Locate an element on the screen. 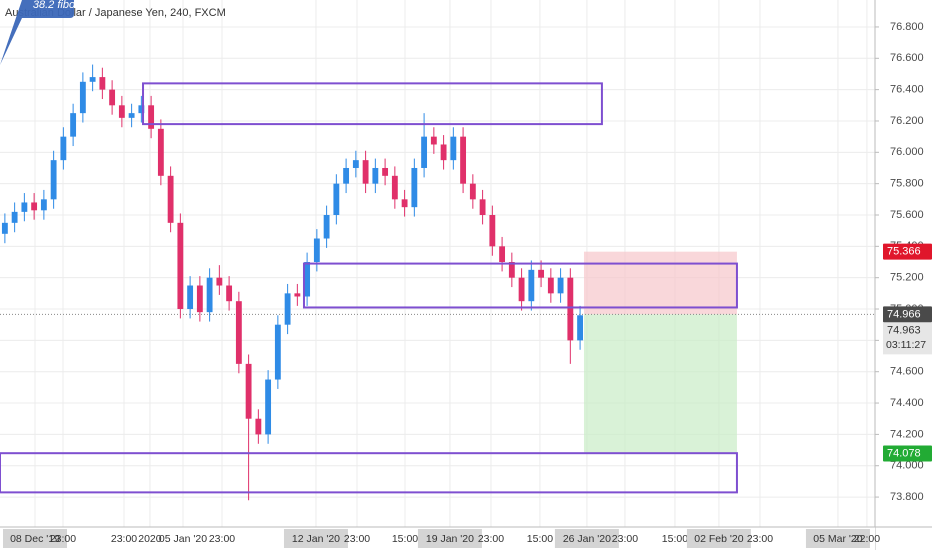 The width and height of the screenshot is (932, 550). callout-text: 38.2 fibo is located at coordinates (54, 5).